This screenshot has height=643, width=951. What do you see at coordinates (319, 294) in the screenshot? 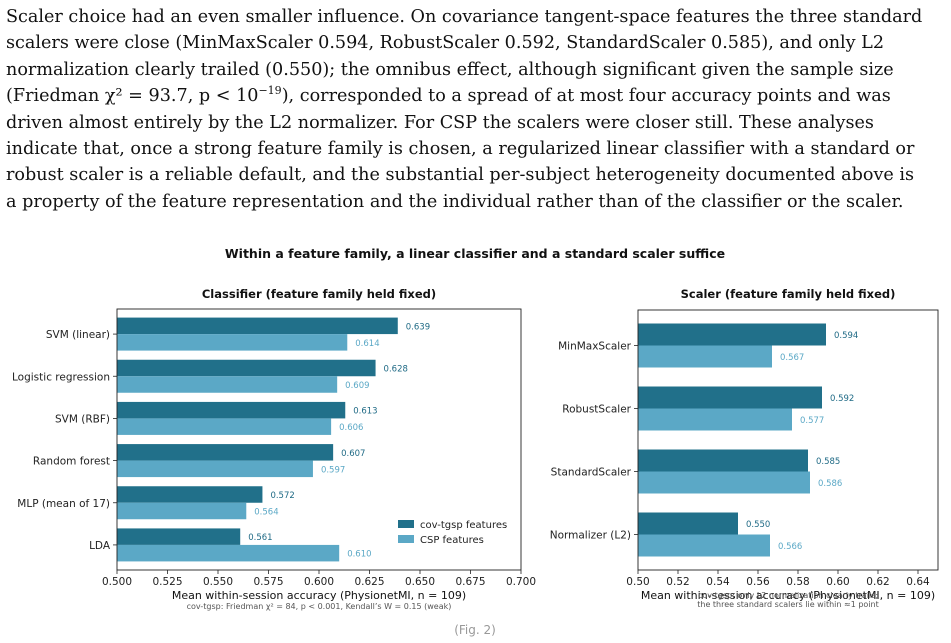
I see `panel-title: Classifier (feature family held fixed)` at bounding box center [319, 294].